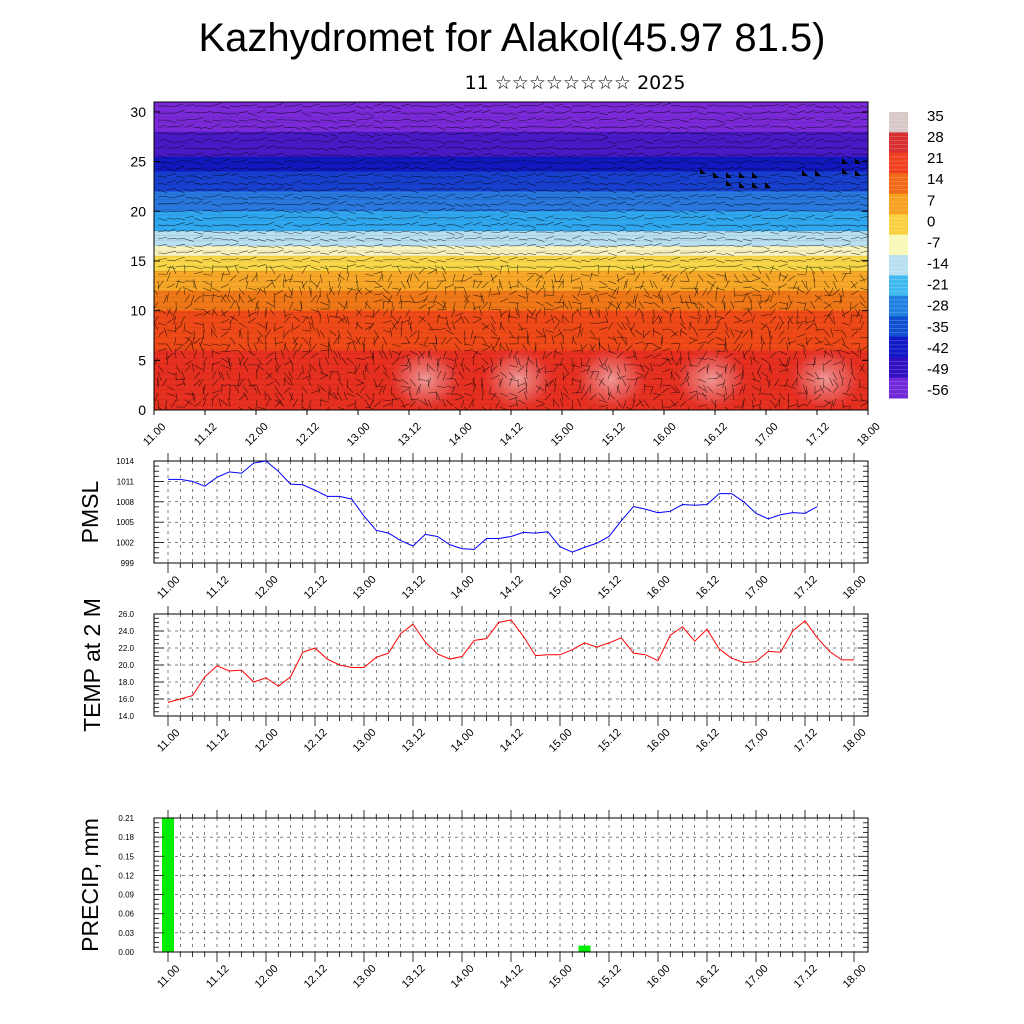  What do you see at coordinates (563, 435) in the screenshot?
I see `cs-xtick-label: 15.00` at bounding box center [563, 435].